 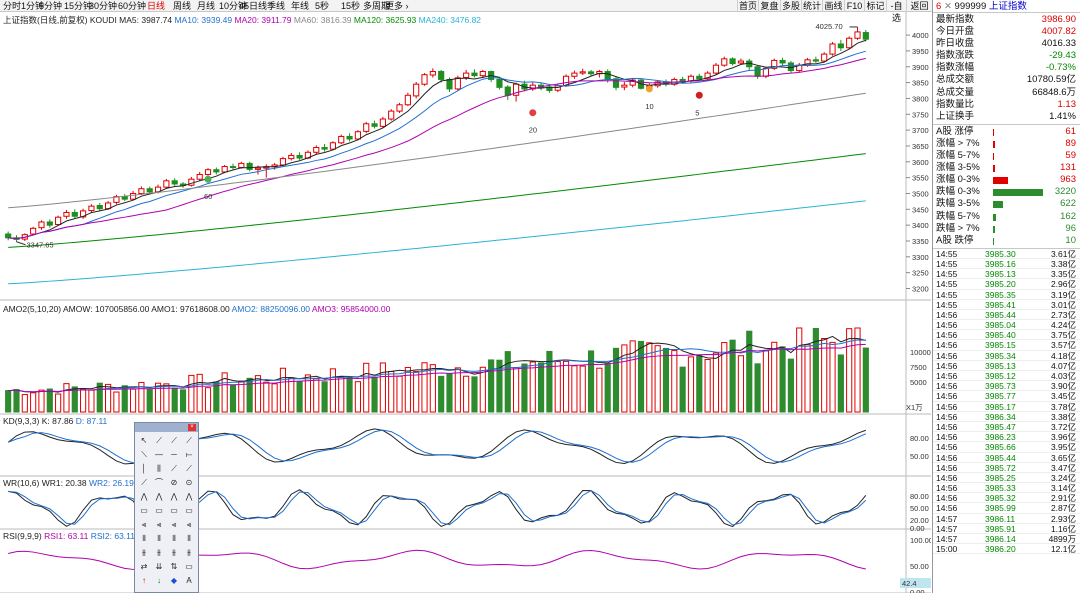 What do you see at coordinates (919, 6) in the screenshot?
I see `toolbar-button-8: 返回` at bounding box center [919, 6].